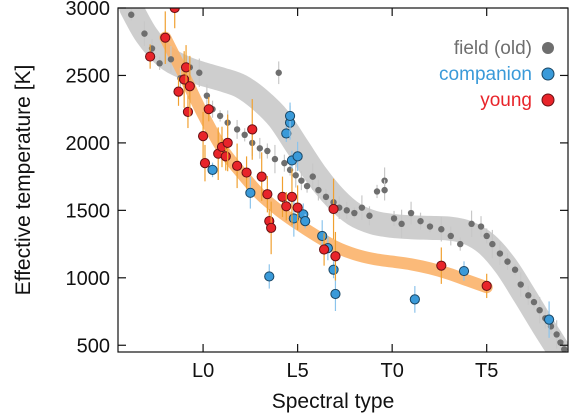  I want to click on y-tick-label: 1000, so click(88, 279).